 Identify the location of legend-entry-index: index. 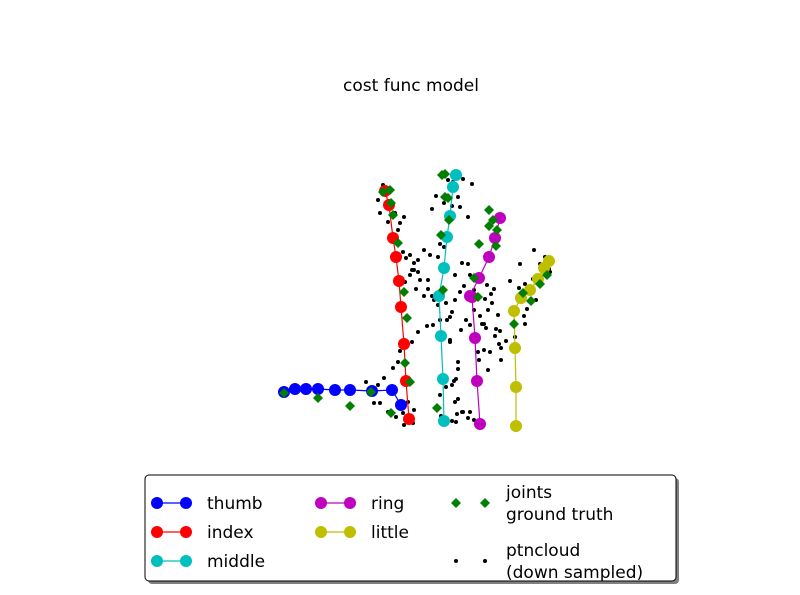
(202, 533).